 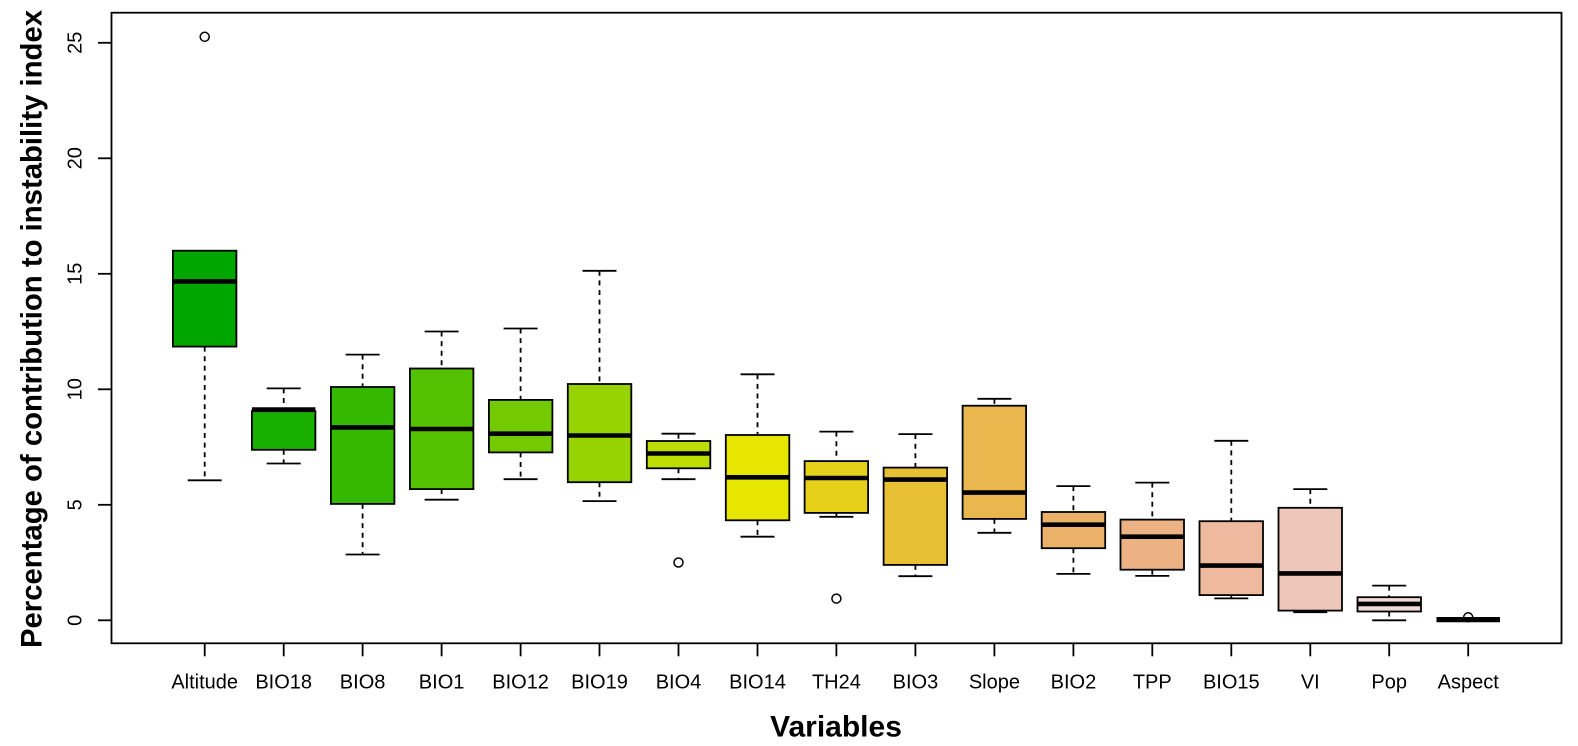 What do you see at coordinates (916, 683) in the screenshot?
I see `svg-text: BIO3` at bounding box center [916, 683].